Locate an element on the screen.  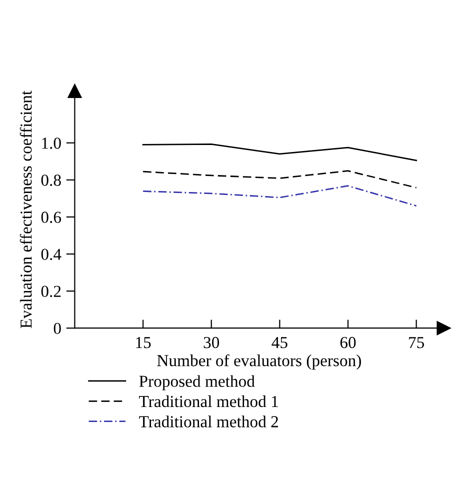
x-tick-label: 30 is located at coordinates (212, 342).